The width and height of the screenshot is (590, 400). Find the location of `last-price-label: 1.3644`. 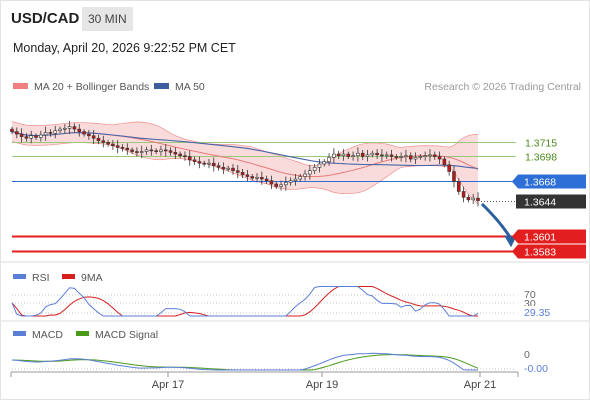

last-price-label: 1.3644 is located at coordinates (540, 203).